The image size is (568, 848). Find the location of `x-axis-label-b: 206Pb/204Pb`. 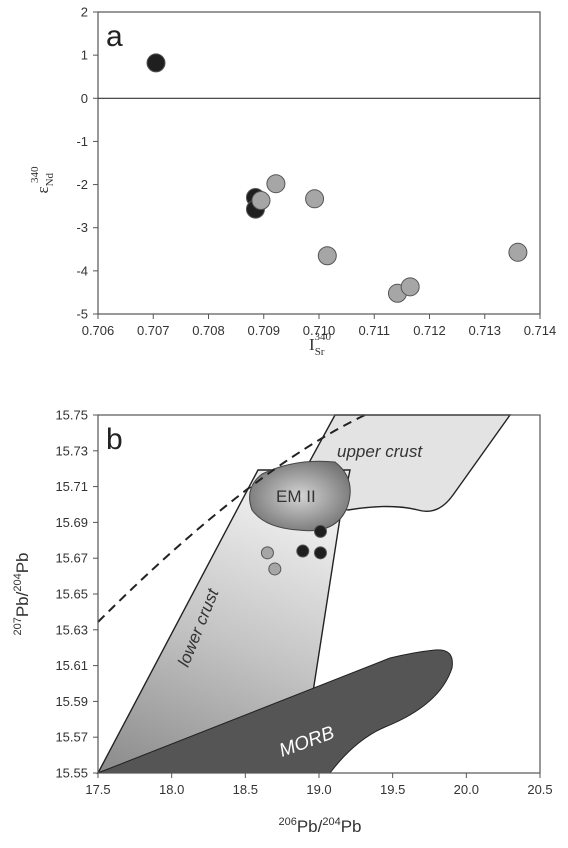

x-axis-label-b: 206Pb/204Pb is located at coordinates (319, 826).